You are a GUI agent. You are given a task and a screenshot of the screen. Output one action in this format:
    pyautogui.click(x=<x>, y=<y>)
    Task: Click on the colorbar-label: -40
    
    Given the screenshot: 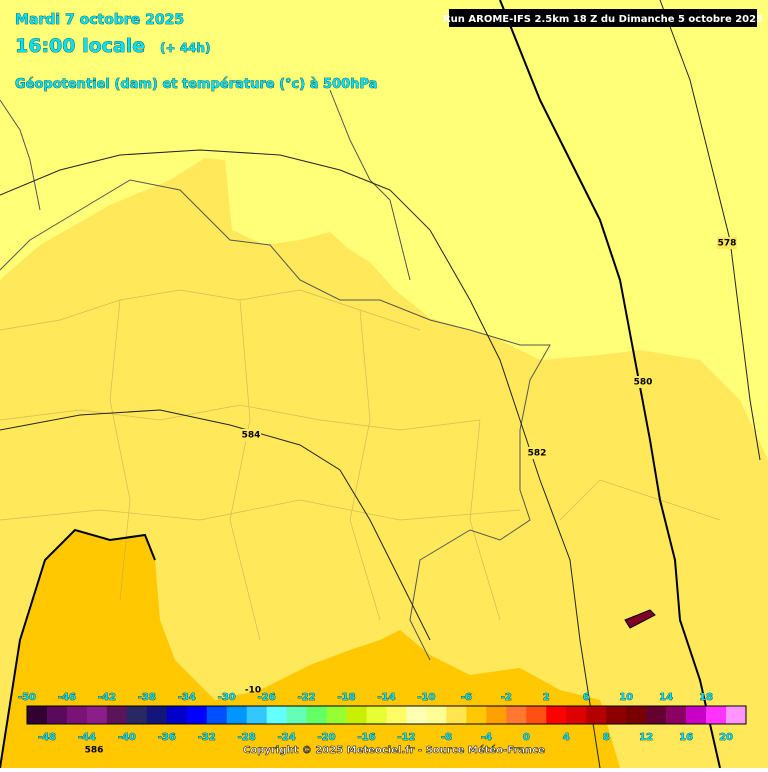 What is the action you would take?
    pyautogui.click(x=127, y=737)
    